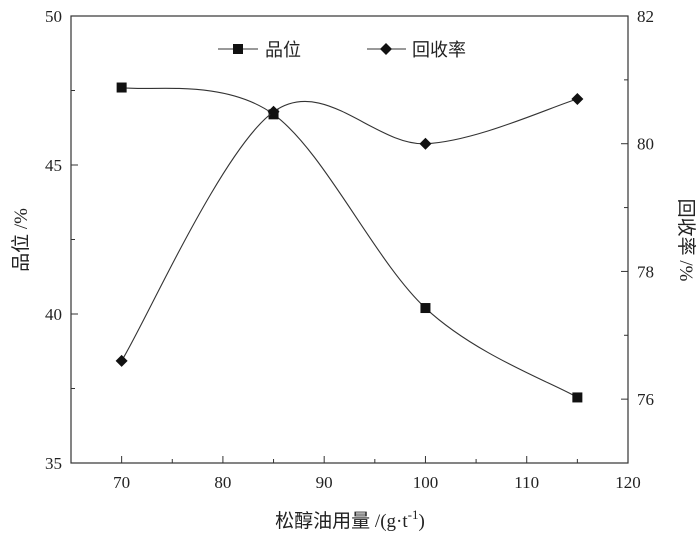 The width and height of the screenshot is (700, 538). Describe the element at coordinates (439, 50) in the screenshot. I see `legend-label-recovery: 回收率` at that location.